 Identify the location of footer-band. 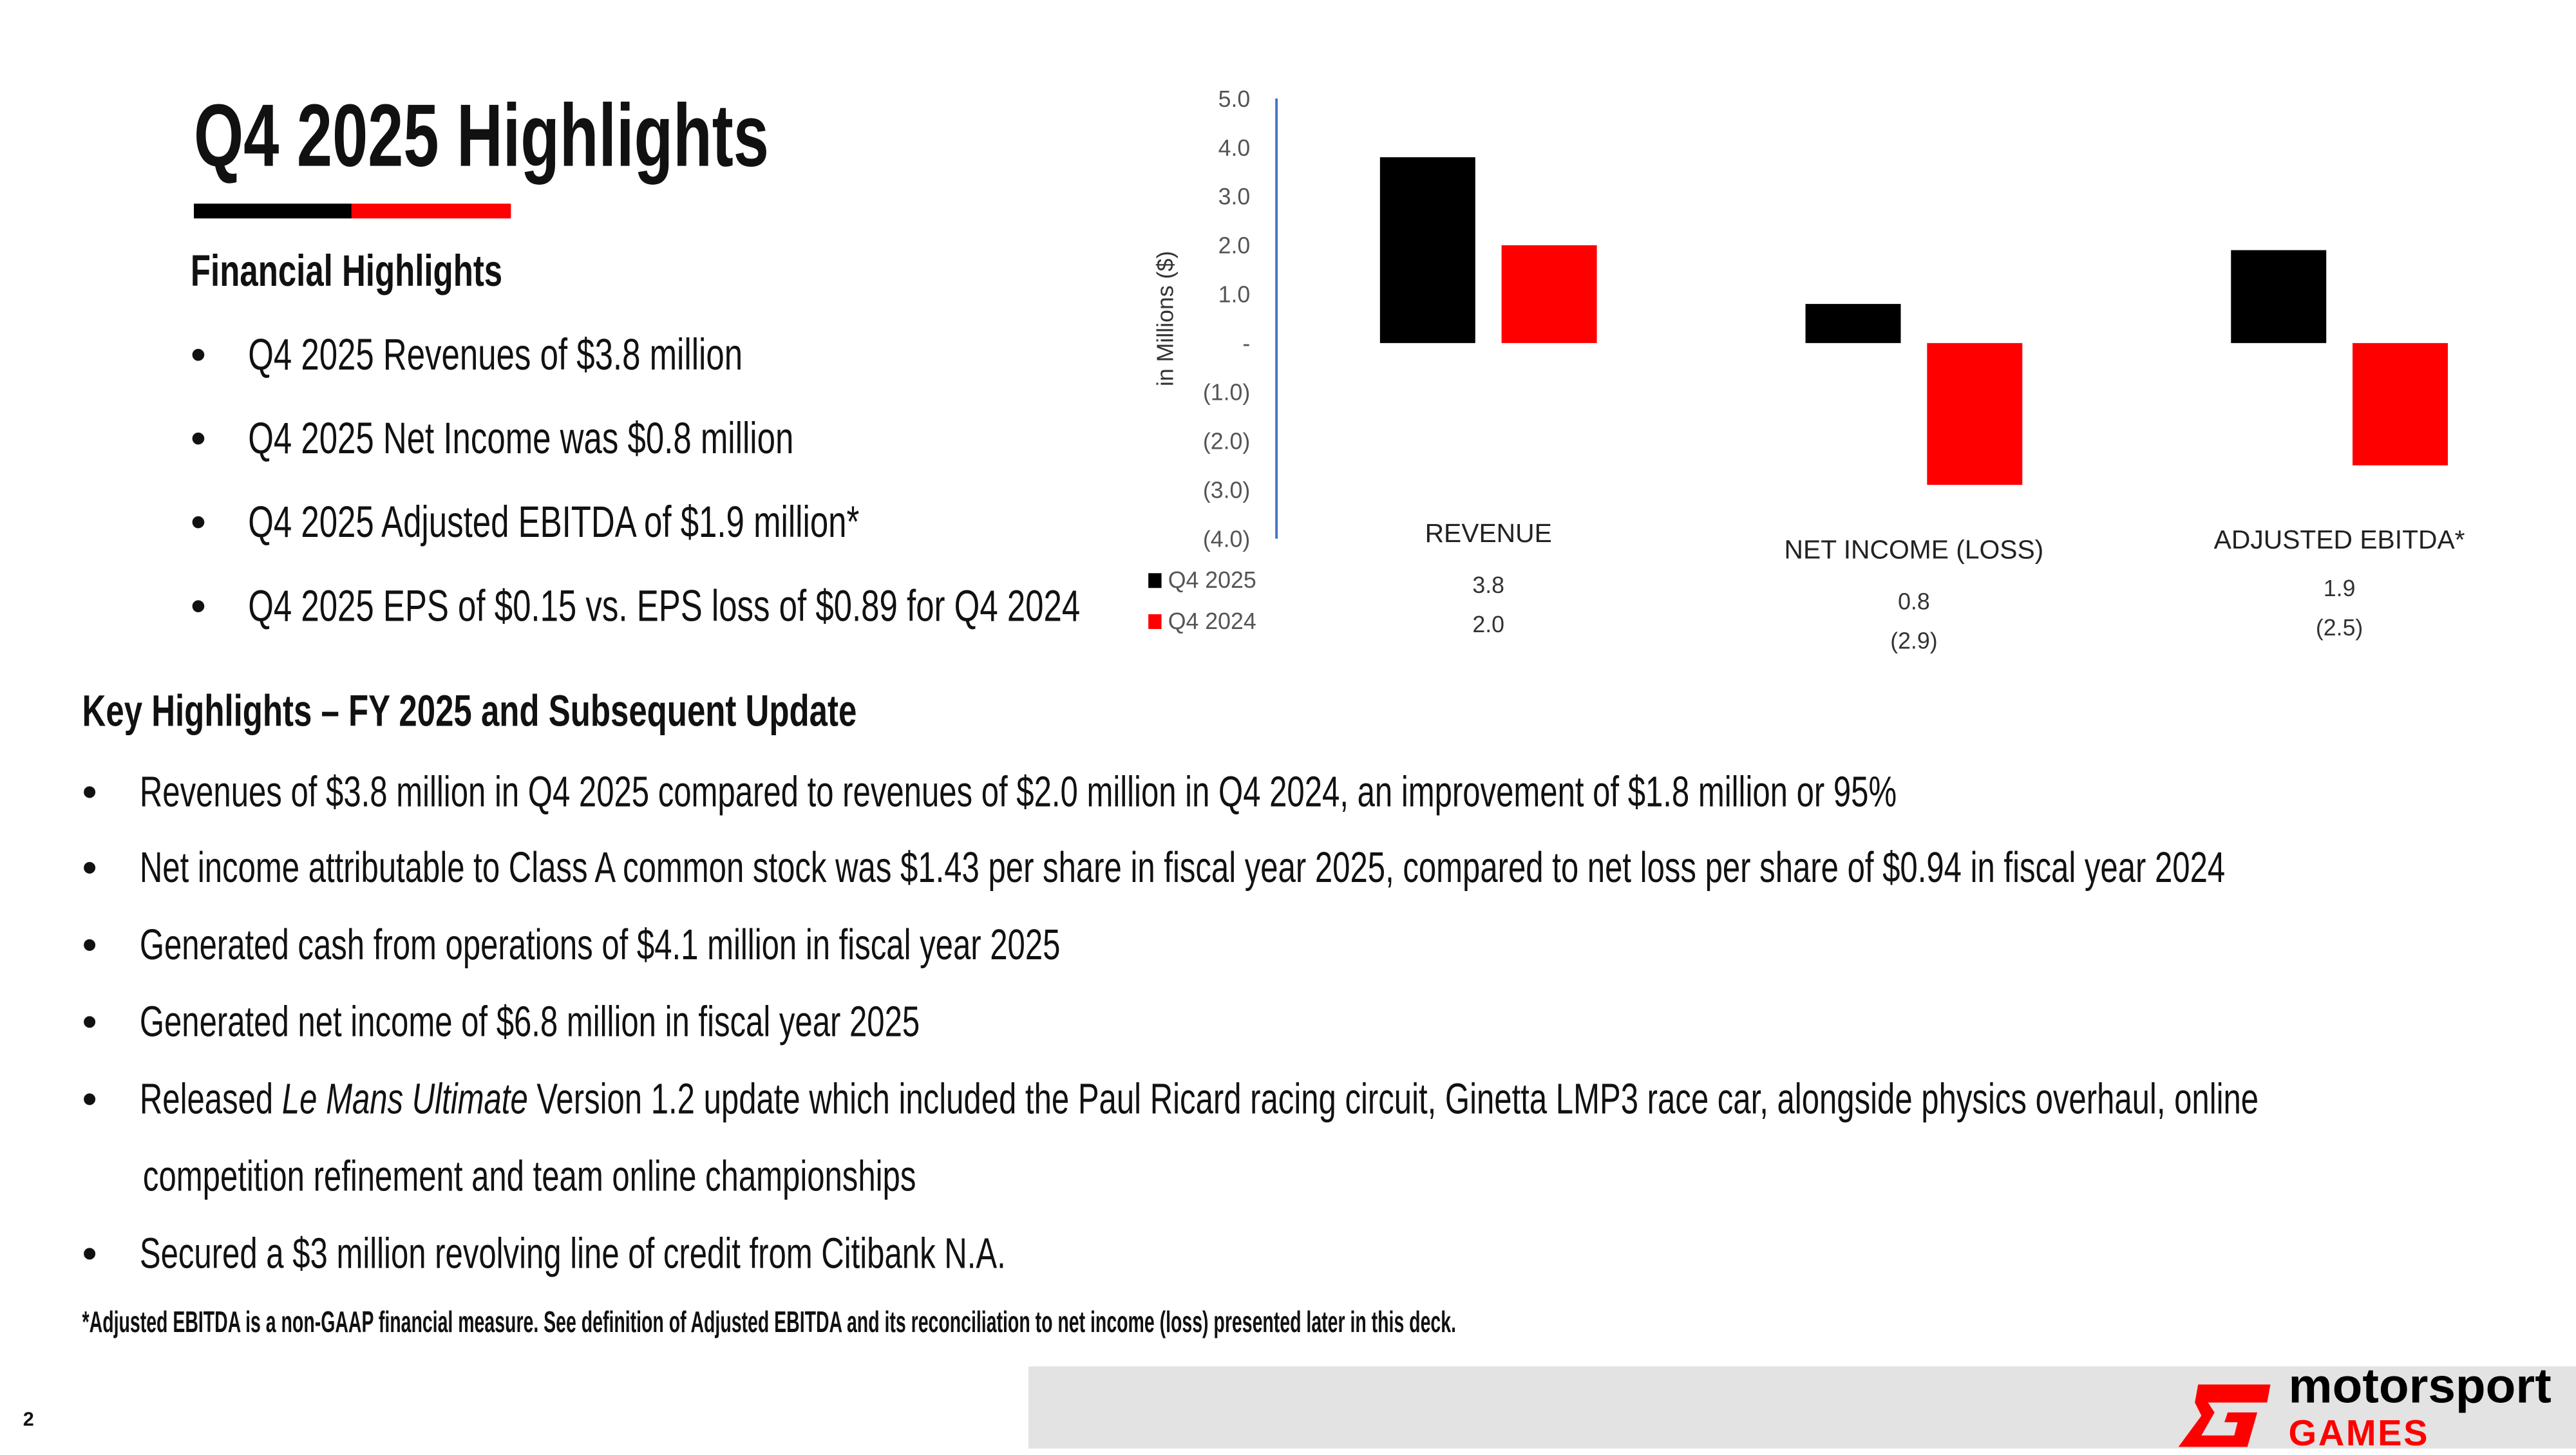
(1802, 1407).